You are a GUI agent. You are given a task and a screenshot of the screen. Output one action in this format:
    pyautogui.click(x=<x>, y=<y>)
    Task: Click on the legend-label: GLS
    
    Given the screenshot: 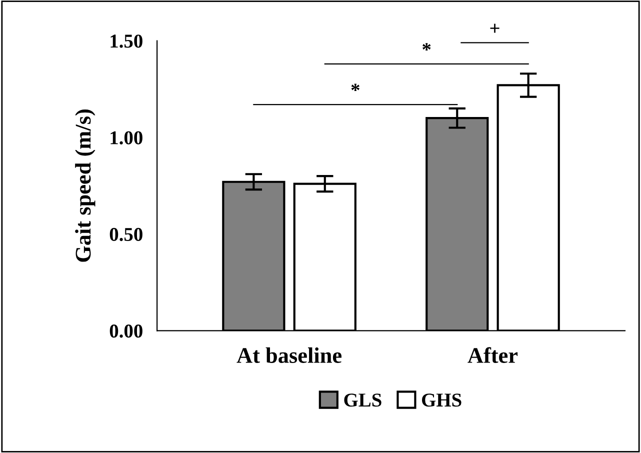 What is the action you would take?
    pyautogui.click(x=363, y=400)
    